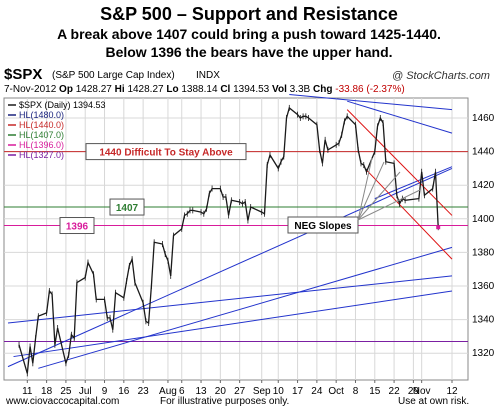 Image resolution: width=498 pixels, height=414 pixels. Describe the element at coordinates (251, 89) in the screenshot. I see `cl-value: 1394.53` at that location.